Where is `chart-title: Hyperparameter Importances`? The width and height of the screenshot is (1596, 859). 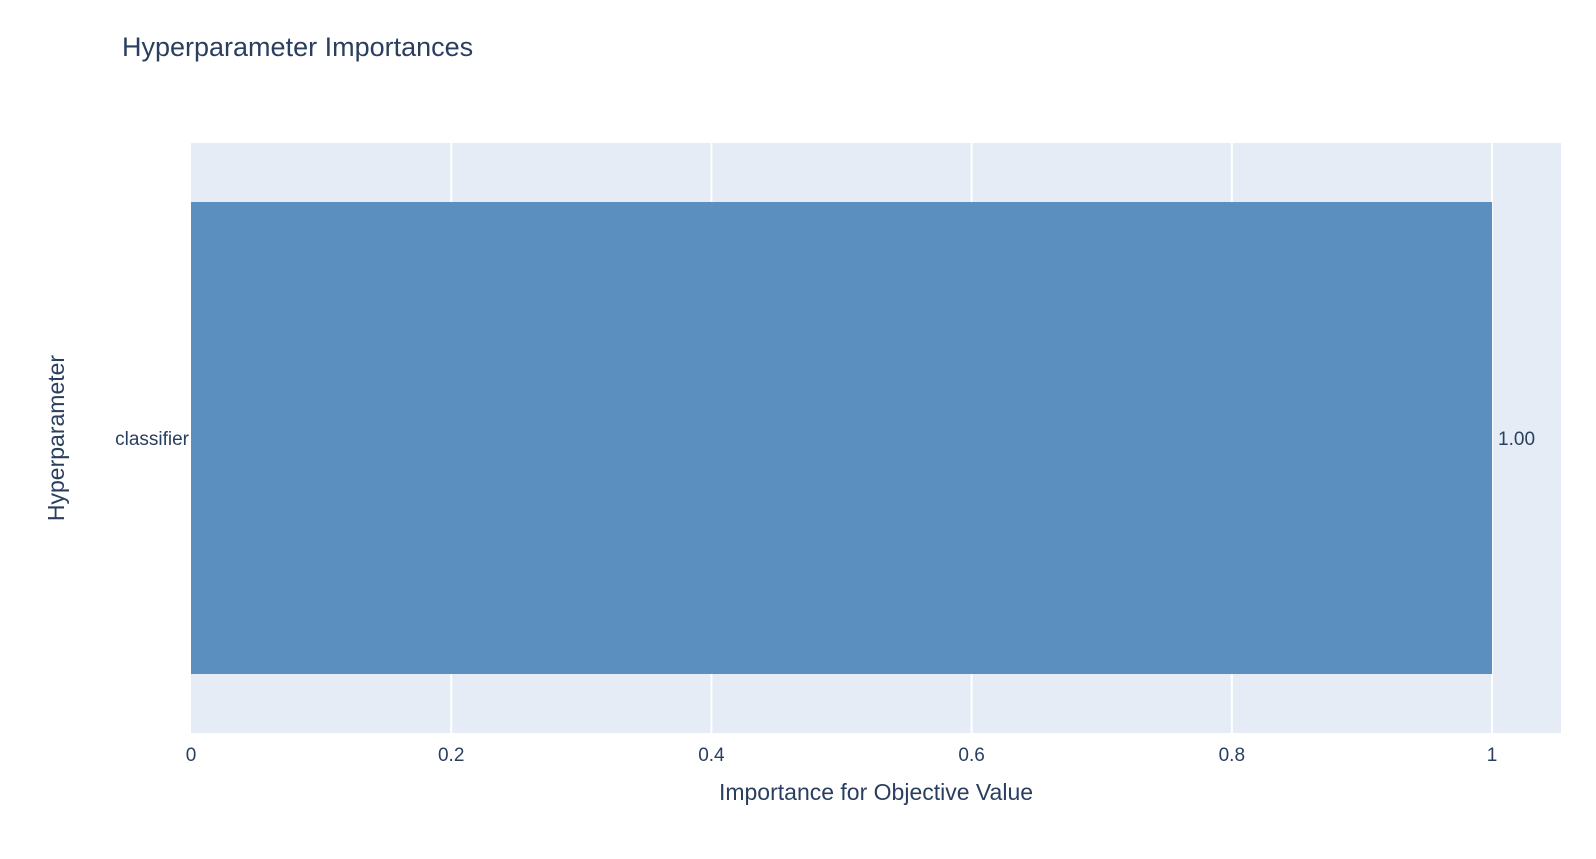 chart-title: Hyperparameter Importances is located at coordinates (297, 47).